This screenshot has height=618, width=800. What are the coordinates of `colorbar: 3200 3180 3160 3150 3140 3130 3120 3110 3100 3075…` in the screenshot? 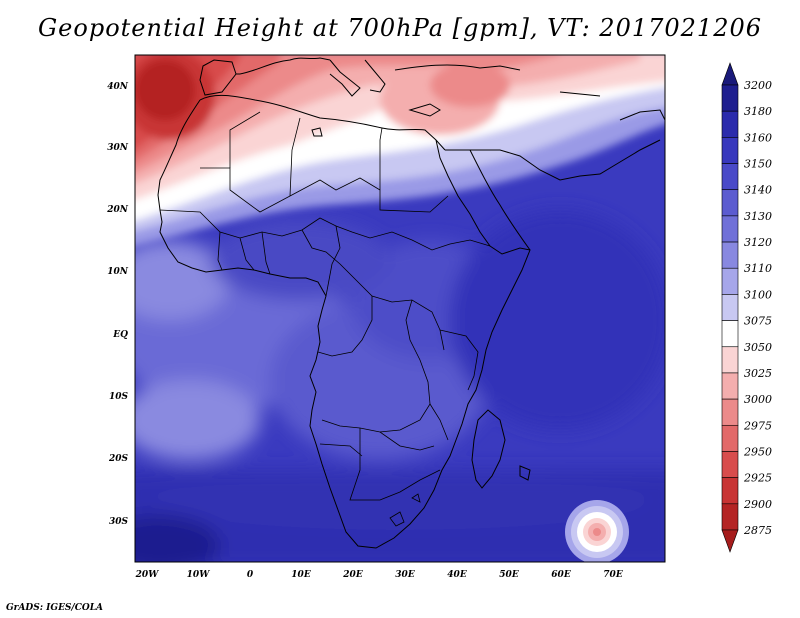 It's located at (746, 307).